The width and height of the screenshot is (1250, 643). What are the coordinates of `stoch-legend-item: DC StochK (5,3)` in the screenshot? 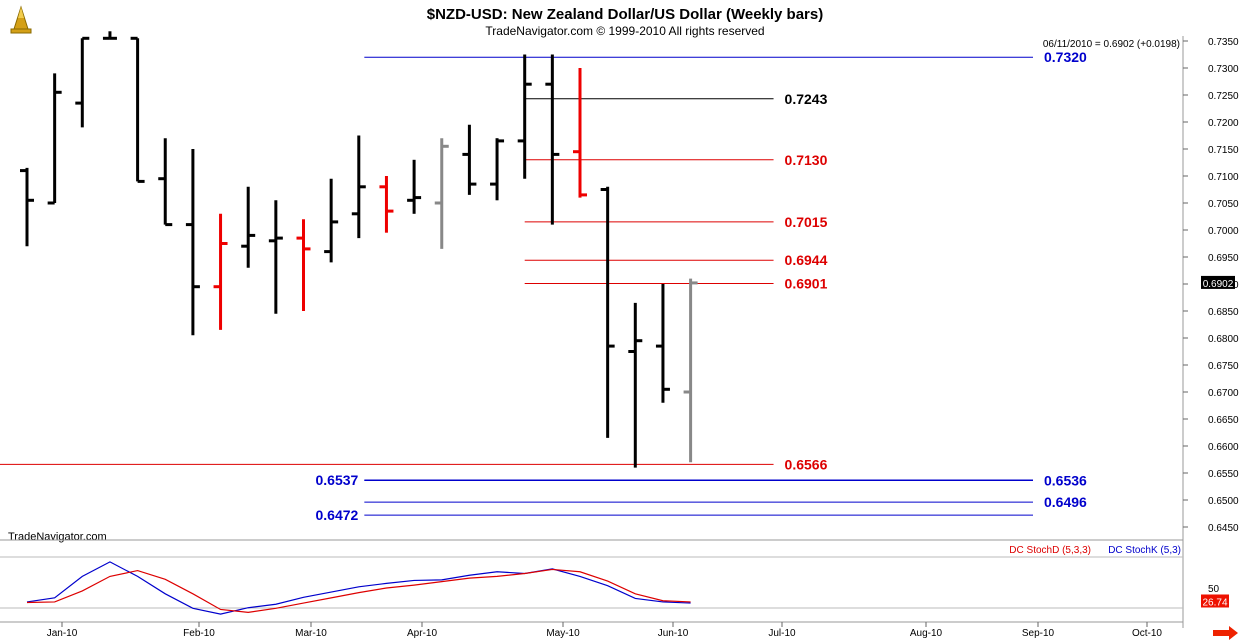 It's located at (1144, 550).